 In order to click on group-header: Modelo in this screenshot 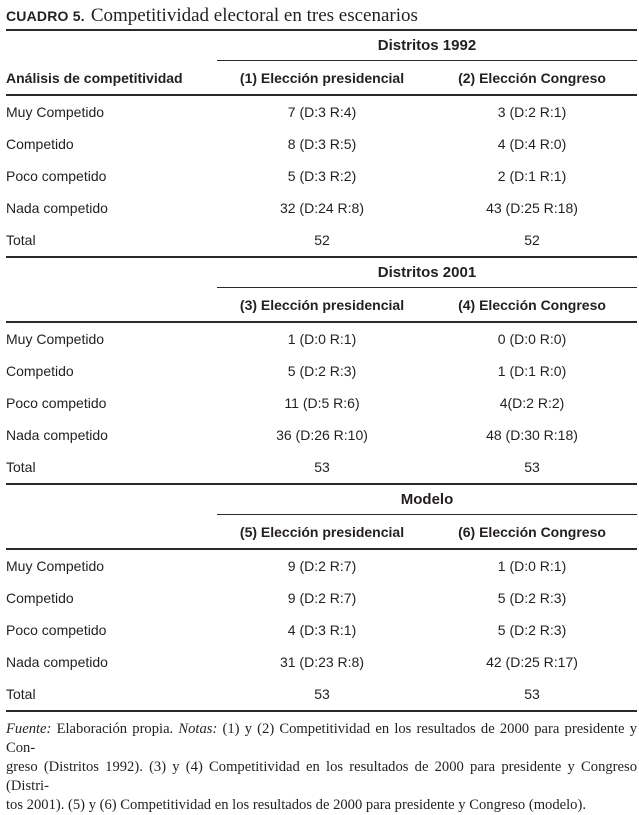, I will do `click(427, 500)`.